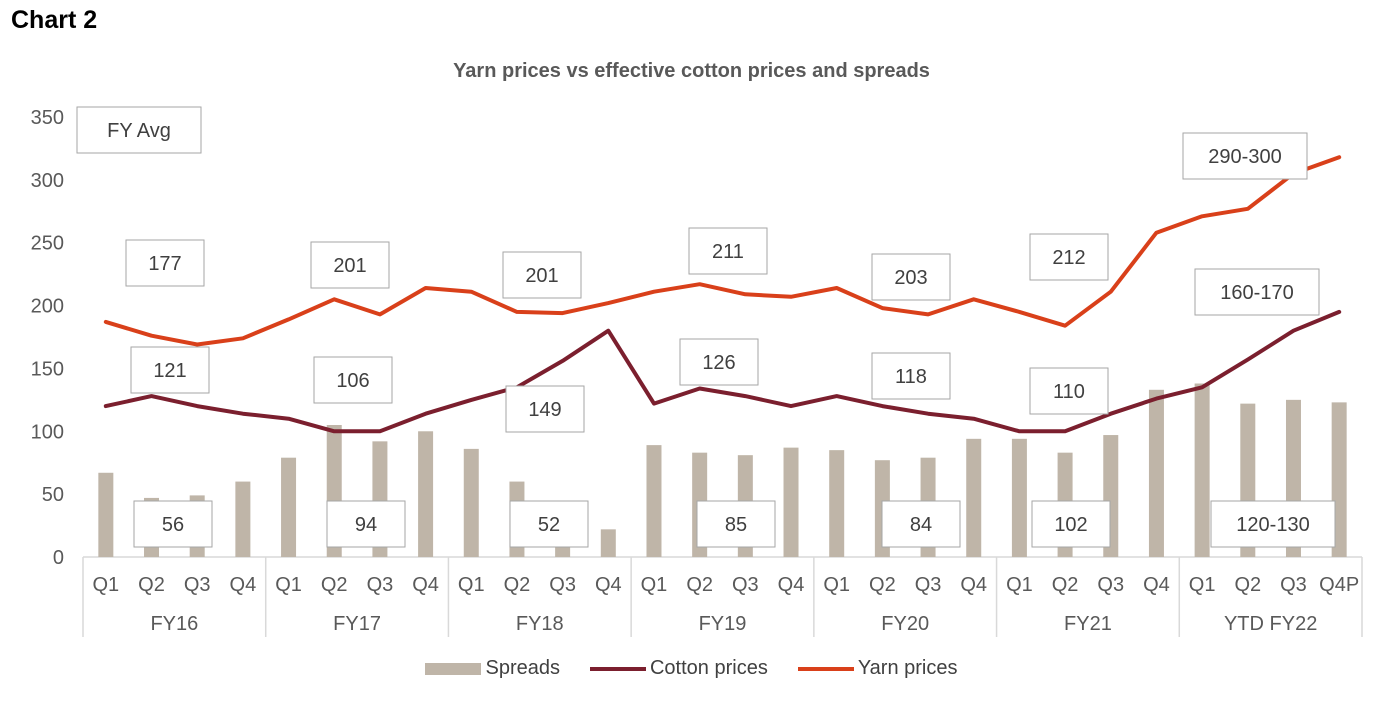 The image size is (1383, 709). I want to click on fy-avg-cotton-text: 149, so click(544, 410).